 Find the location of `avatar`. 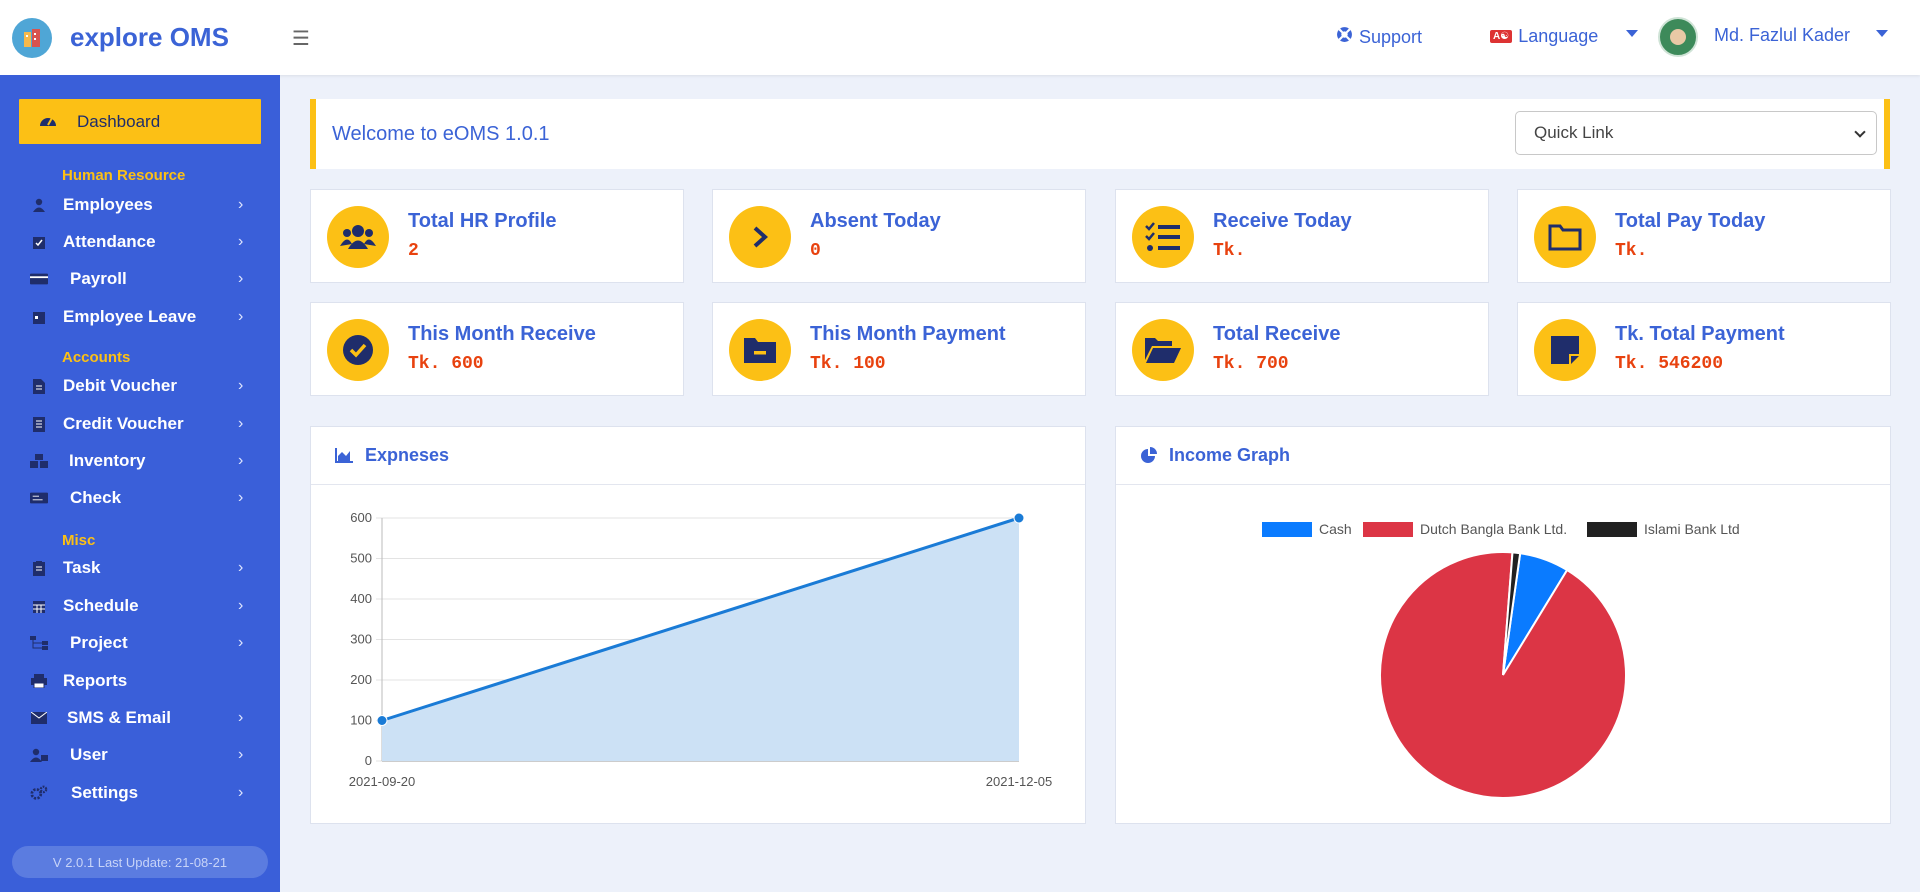

avatar is located at coordinates (1678, 37).